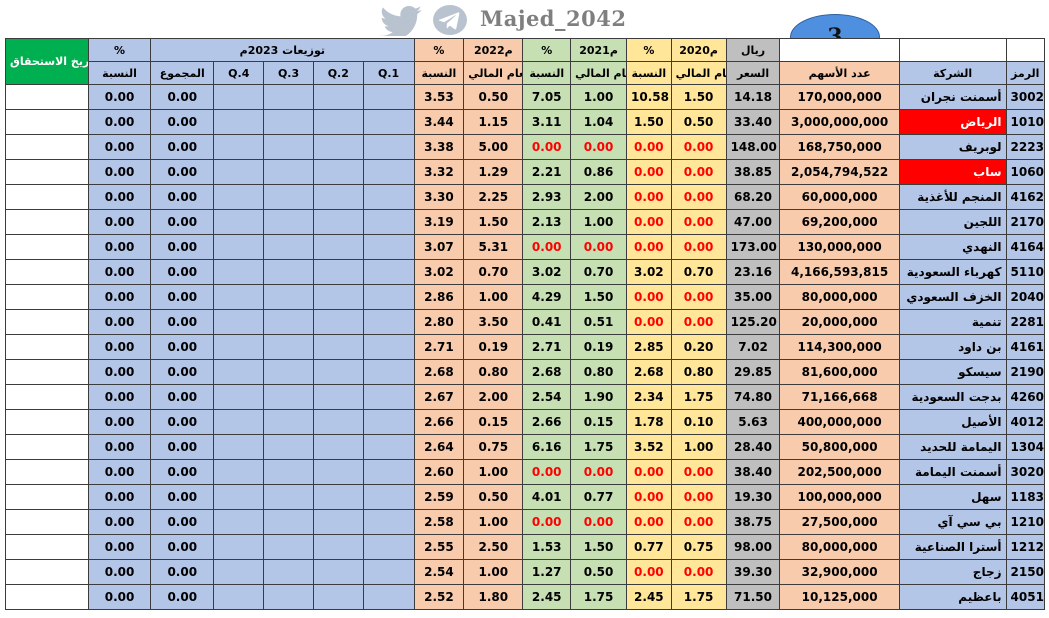  What do you see at coordinates (952, 397) in the screenshot?
I see `company-cell: بدجت السعودية` at bounding box center [952, 397].